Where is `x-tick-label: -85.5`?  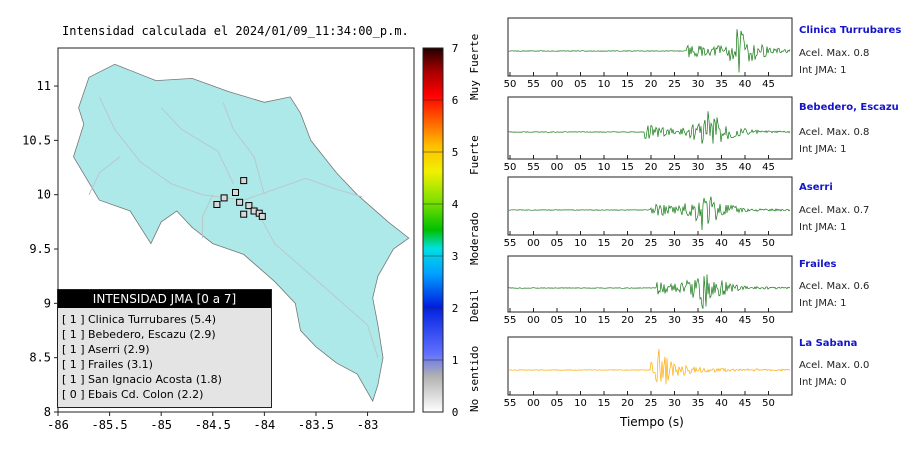 x-tick-label: -85.5 is located at coordinates (110, 425).